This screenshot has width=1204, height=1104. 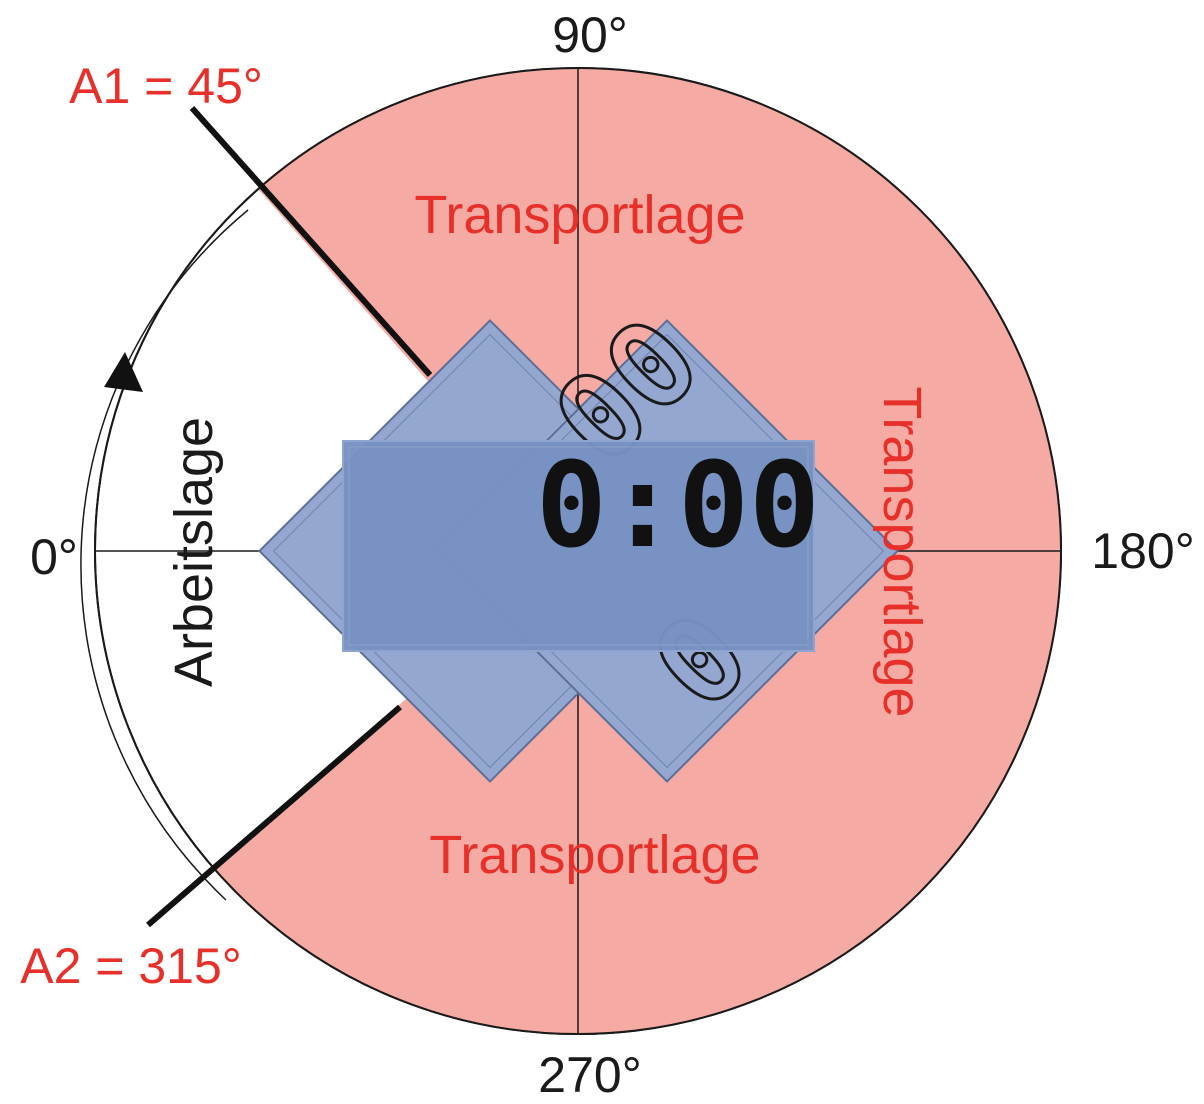 What do you see at coordinates (194, 552) in the screenshot?
I see `region-label-work: Arbeitslage` at bounding box center [194, 552].